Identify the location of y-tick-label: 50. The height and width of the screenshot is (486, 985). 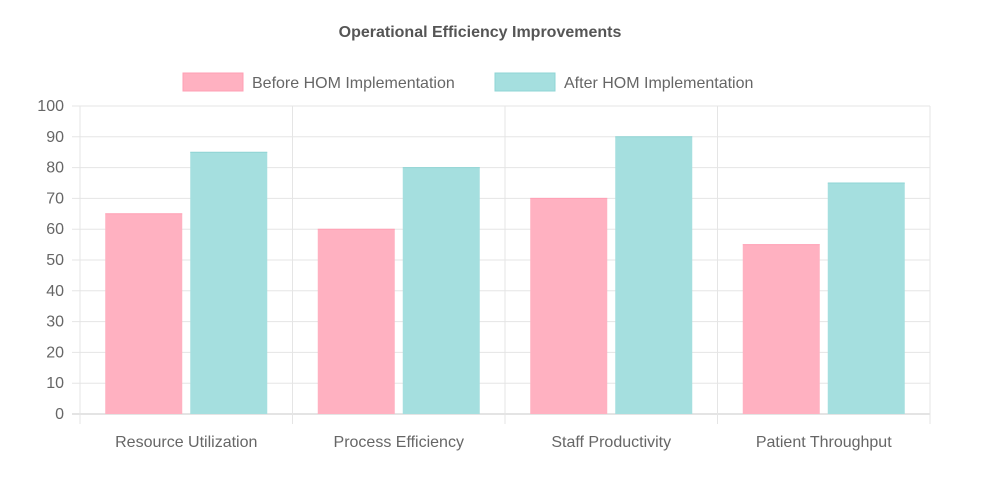
(55, 260).